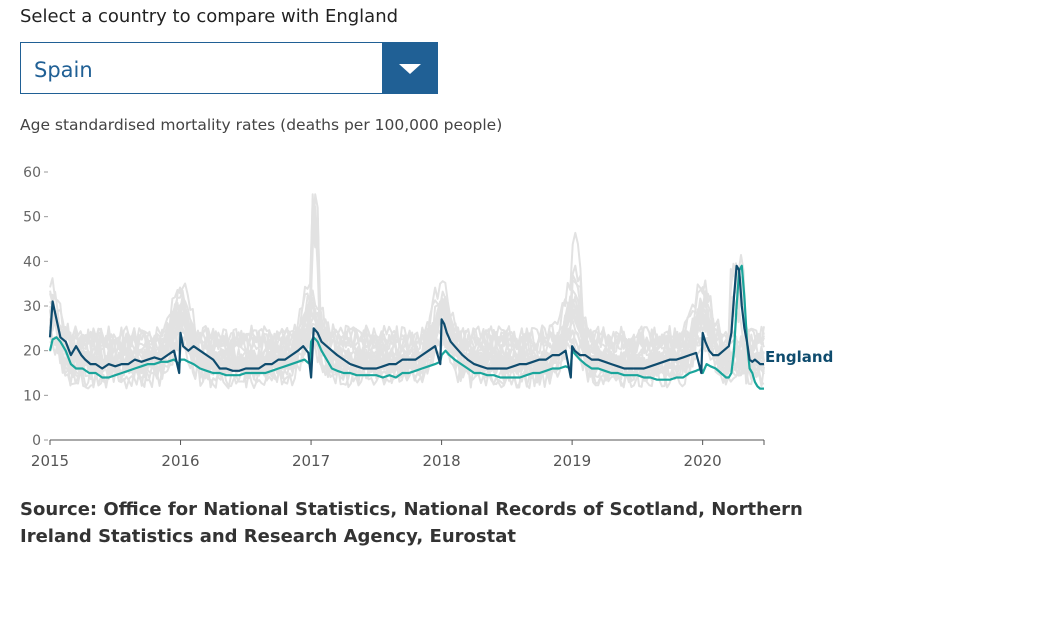 This screenshot has height=637, width=1061. Describe the element at coordinates (229, 68) in the screenshot. I see `country-select: Spain` at that location.